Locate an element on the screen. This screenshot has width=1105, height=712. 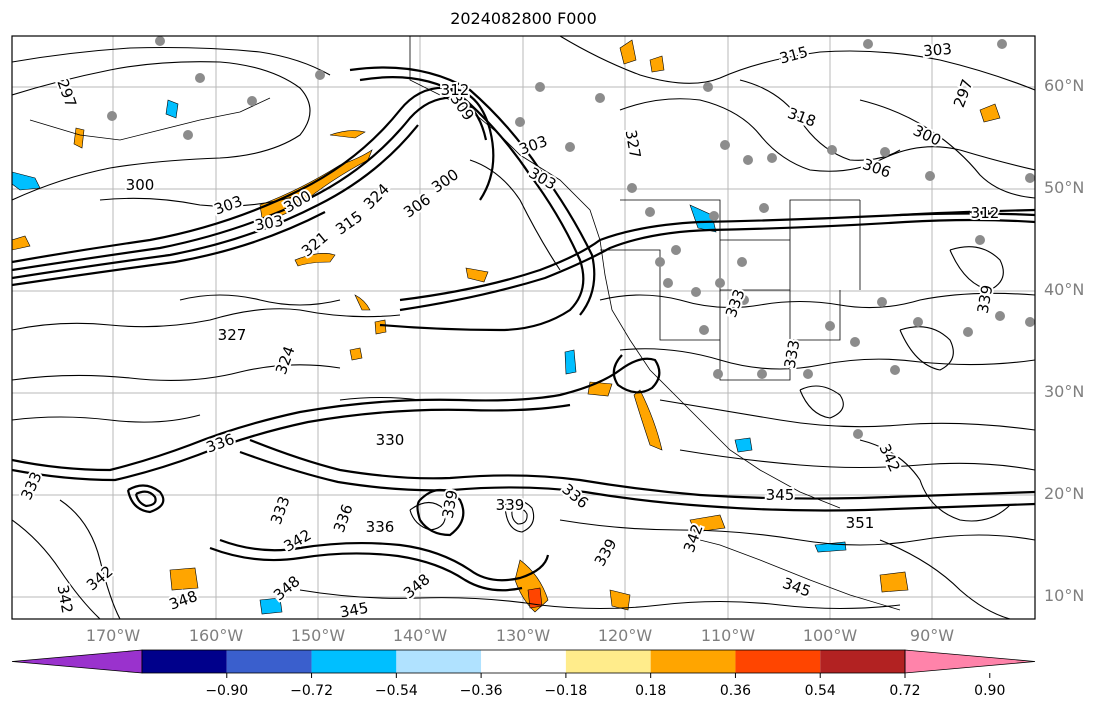
colorbar-tick-label: 0.36 is located at coordinates (735, 691).